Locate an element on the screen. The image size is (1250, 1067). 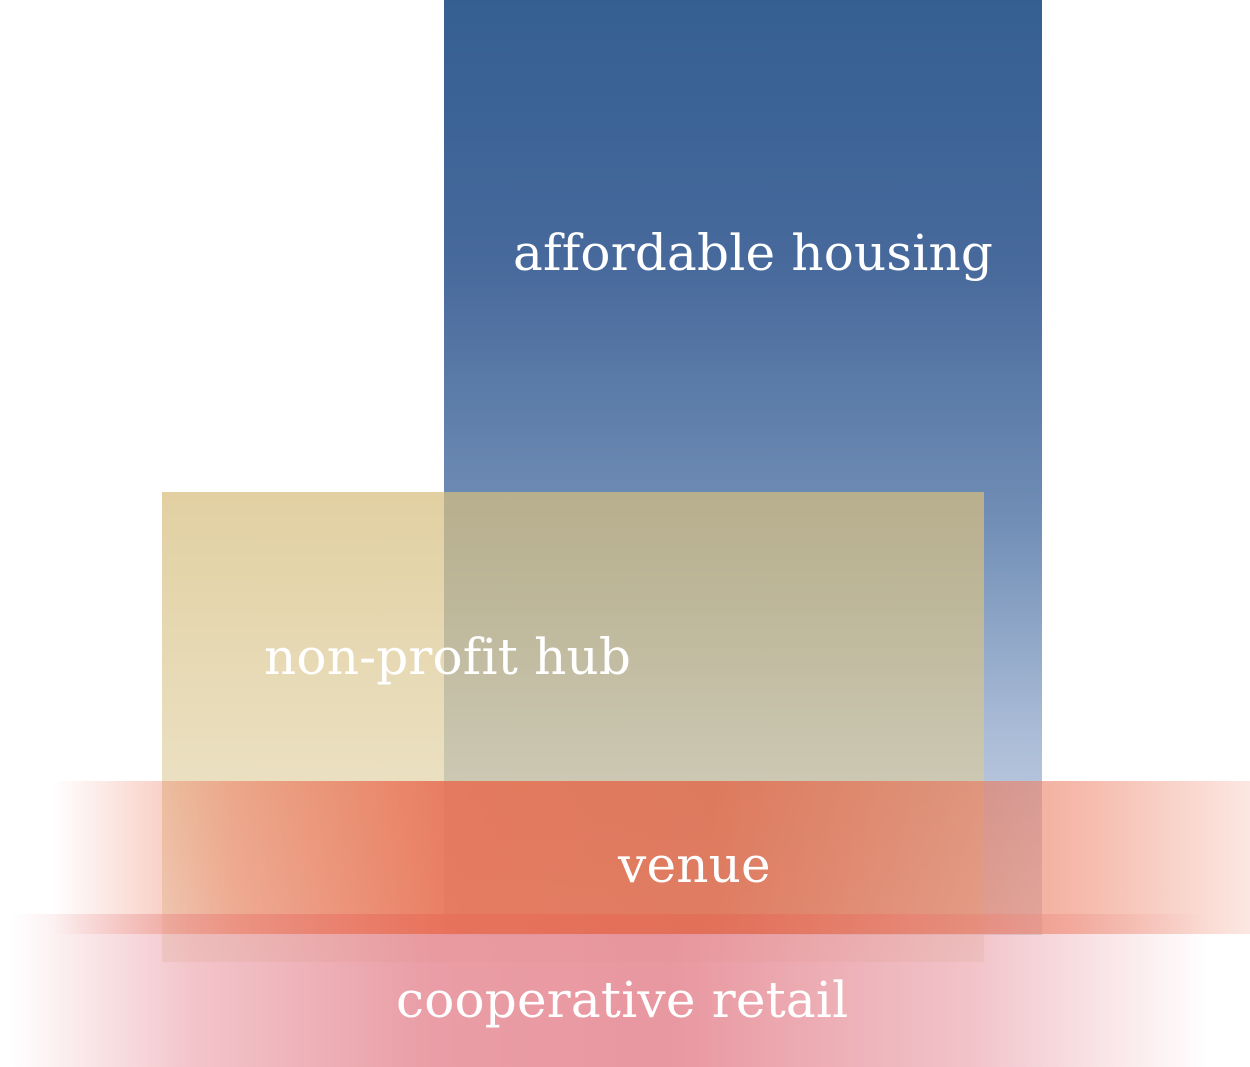
affordable-housing-label: affordable housing is located at coordinates (753, 253).